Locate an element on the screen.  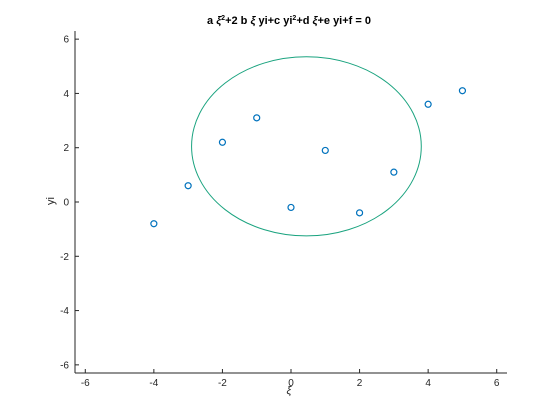
y-tick-label: 0 is located at coordinates (66, 203).